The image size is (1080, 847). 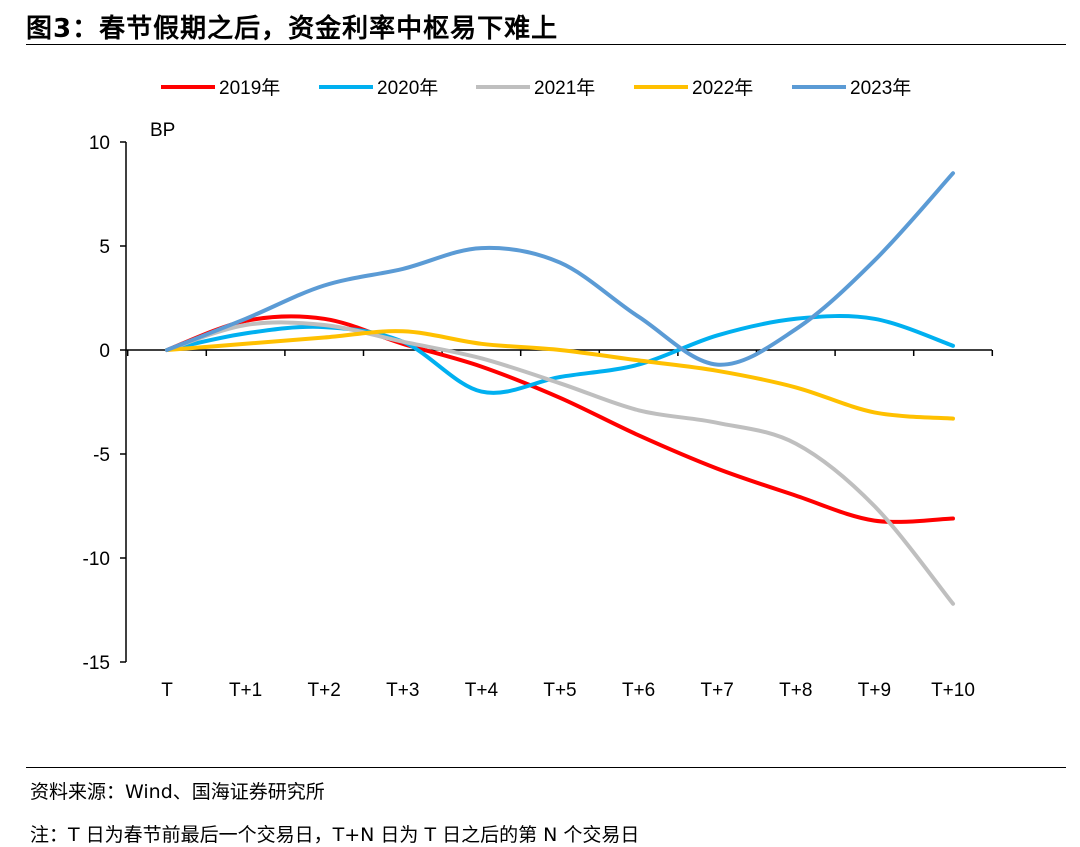 I want to click on series-line-2022, so click(x=560, y=375).